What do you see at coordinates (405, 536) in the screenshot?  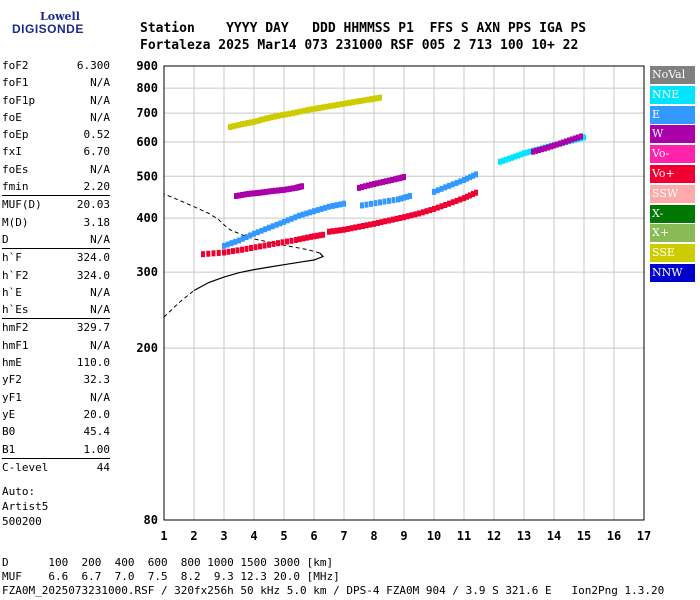 I see `x-axis-ticks: 1 2 3 4 5 6 7 8 9 10 11 12 13 14 15 16 17` at bounding box center [405, 536].